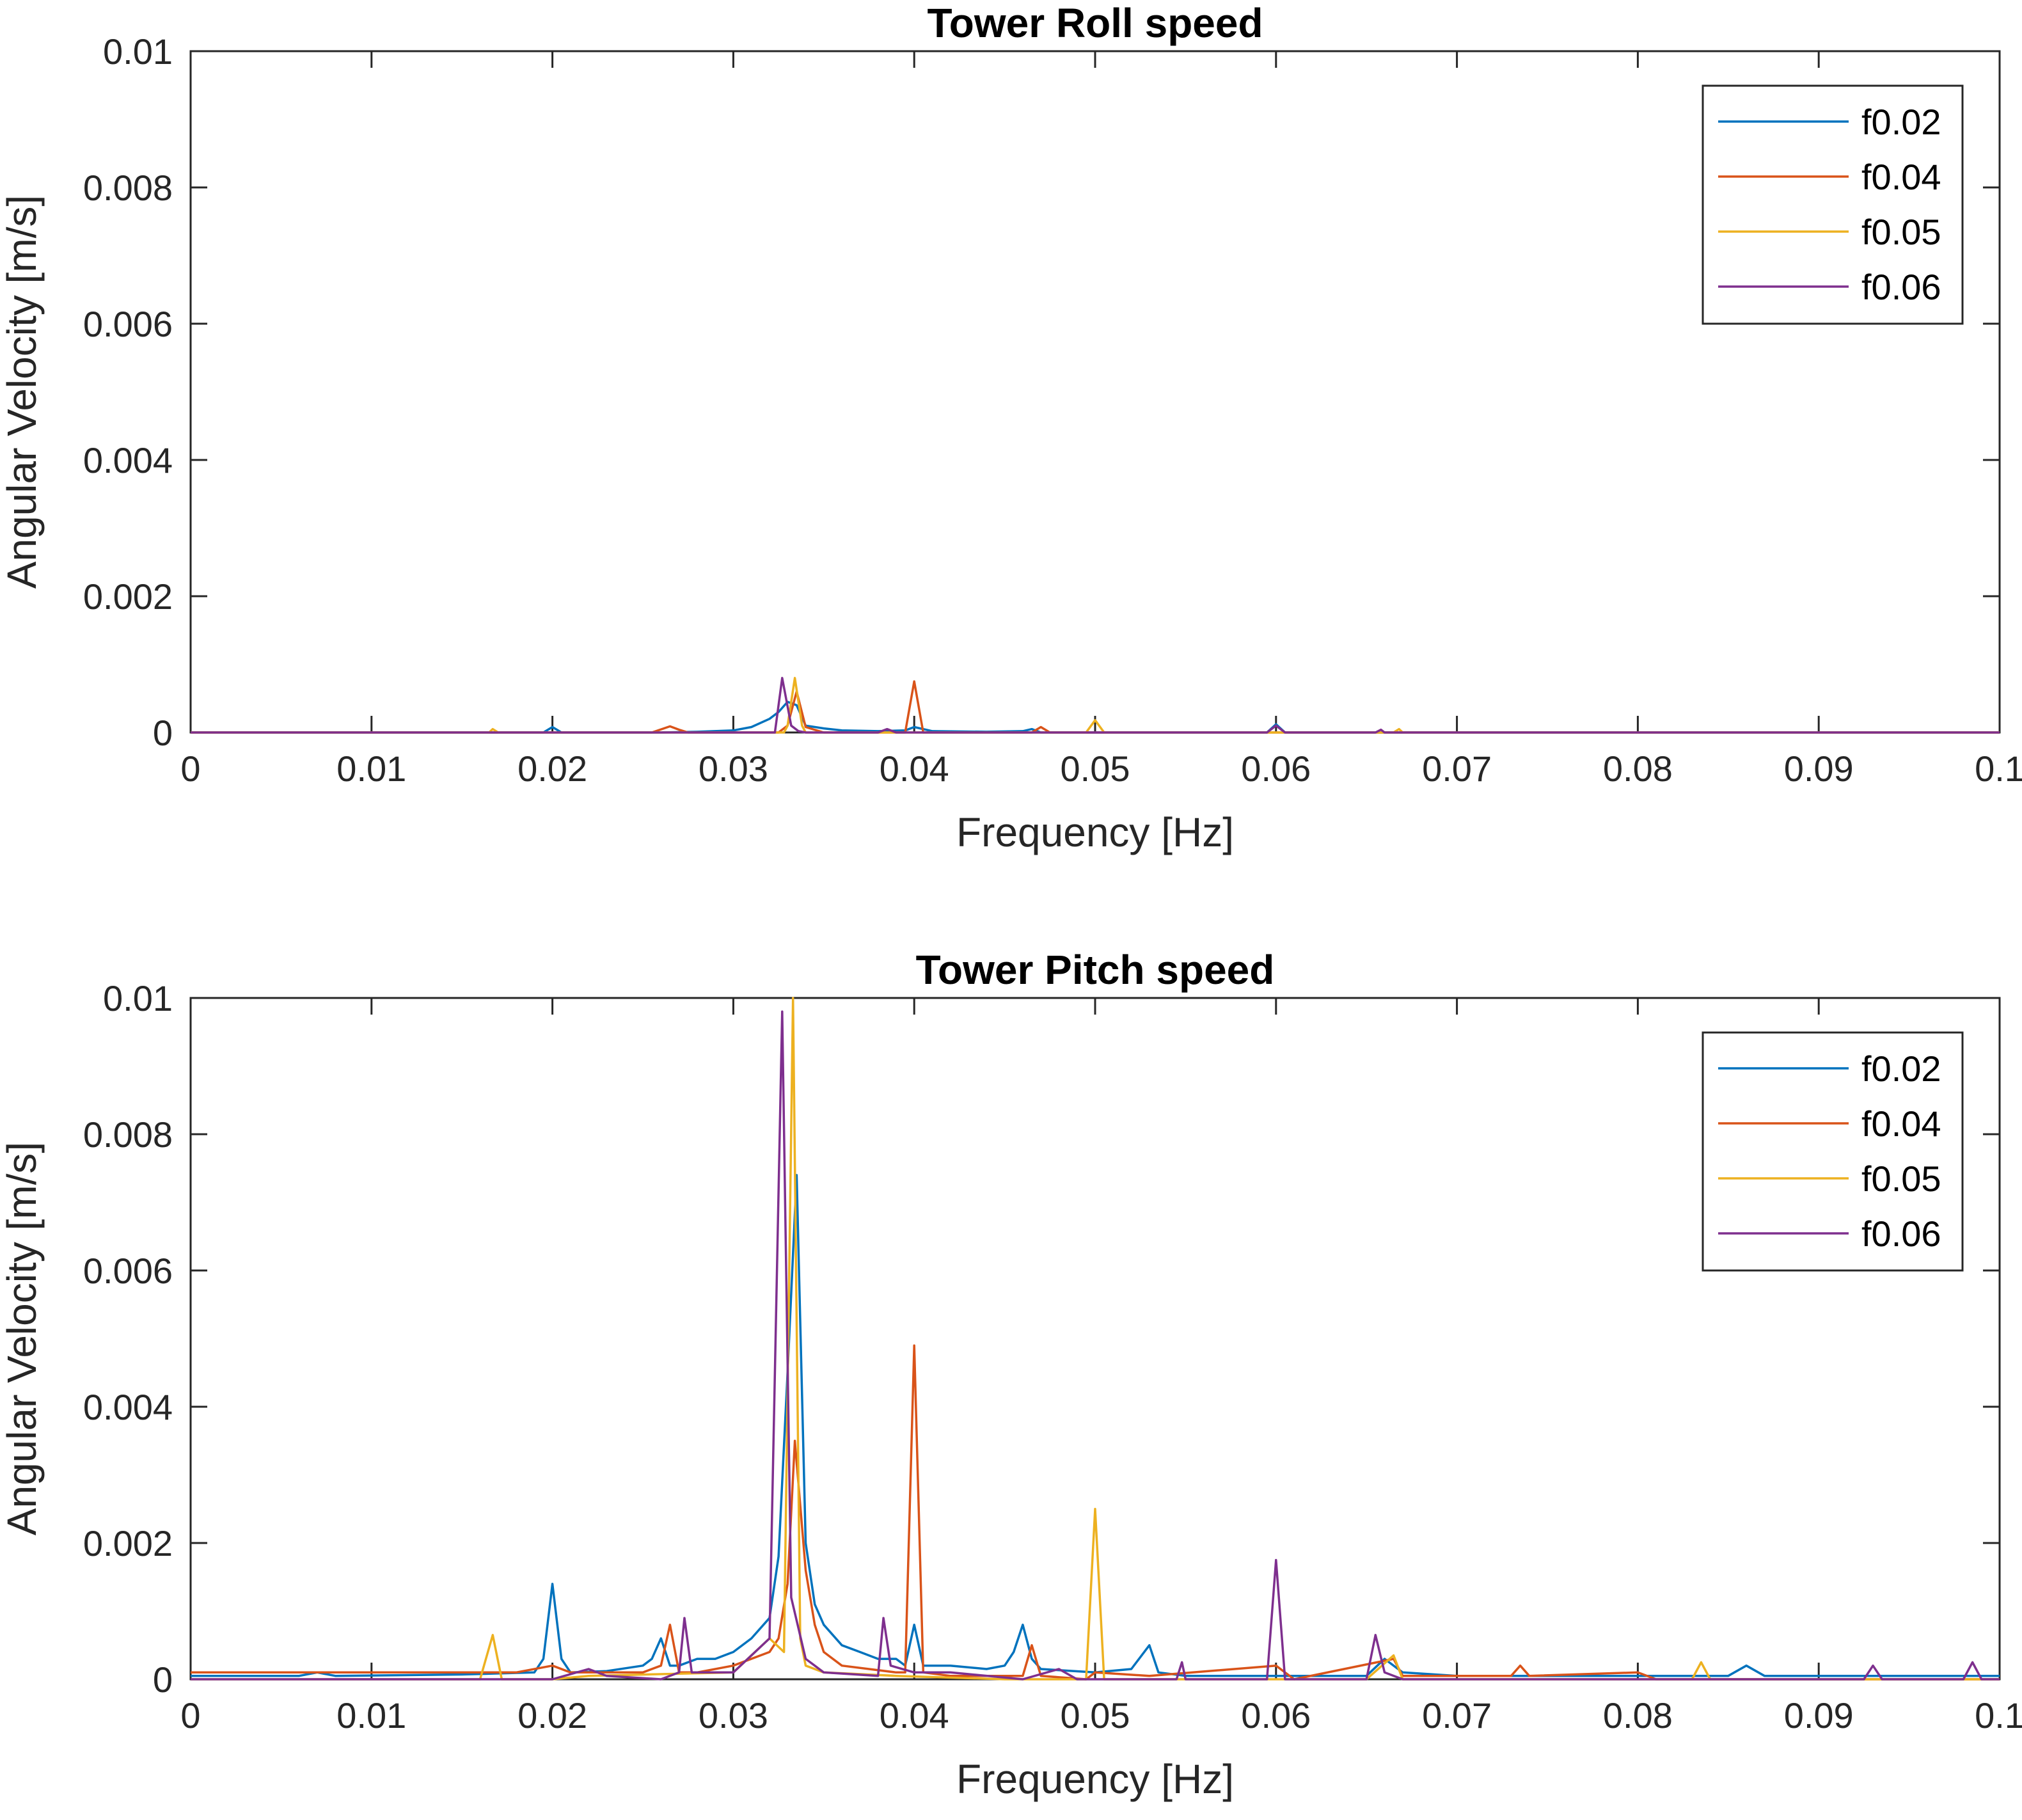  Describe the element at coordinates (1095, 23) in the screenshot. I see `chart-title: Tower Roll speed` at that location.